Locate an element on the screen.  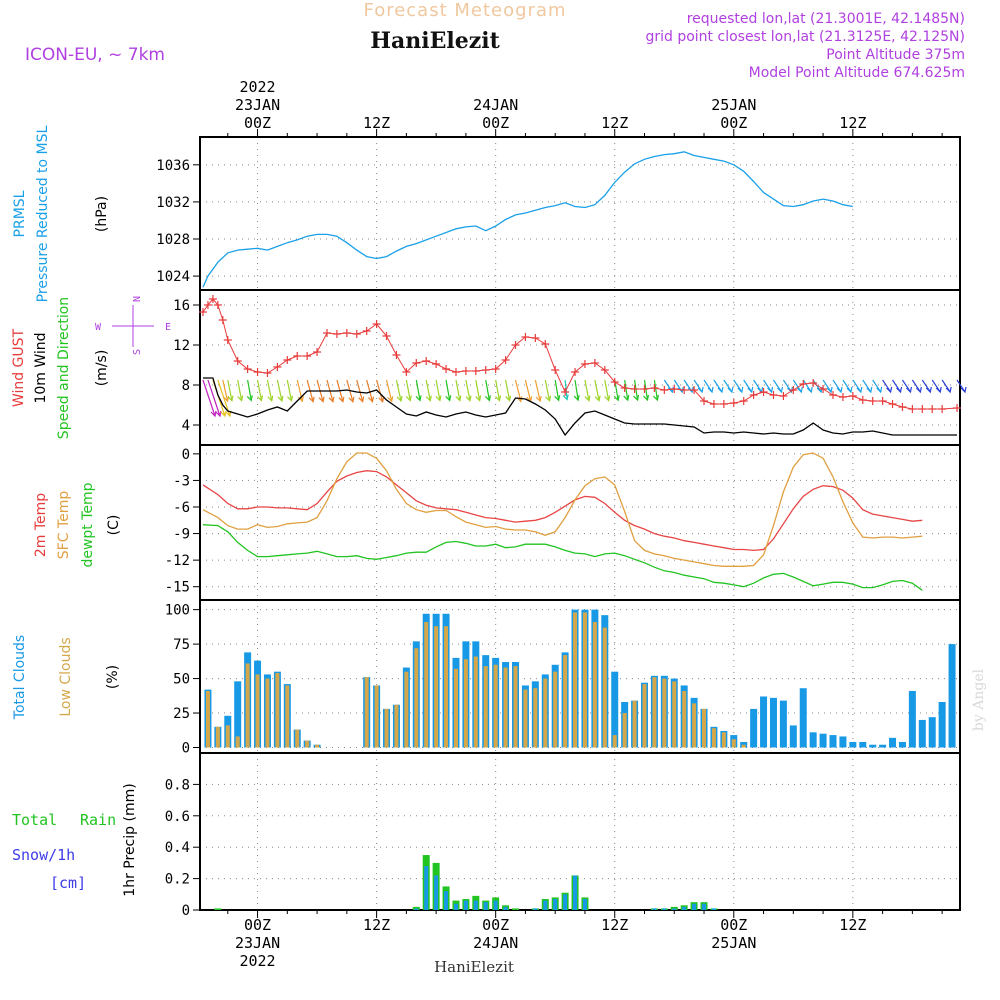
panel-frame is located at coordinates (580, 676).